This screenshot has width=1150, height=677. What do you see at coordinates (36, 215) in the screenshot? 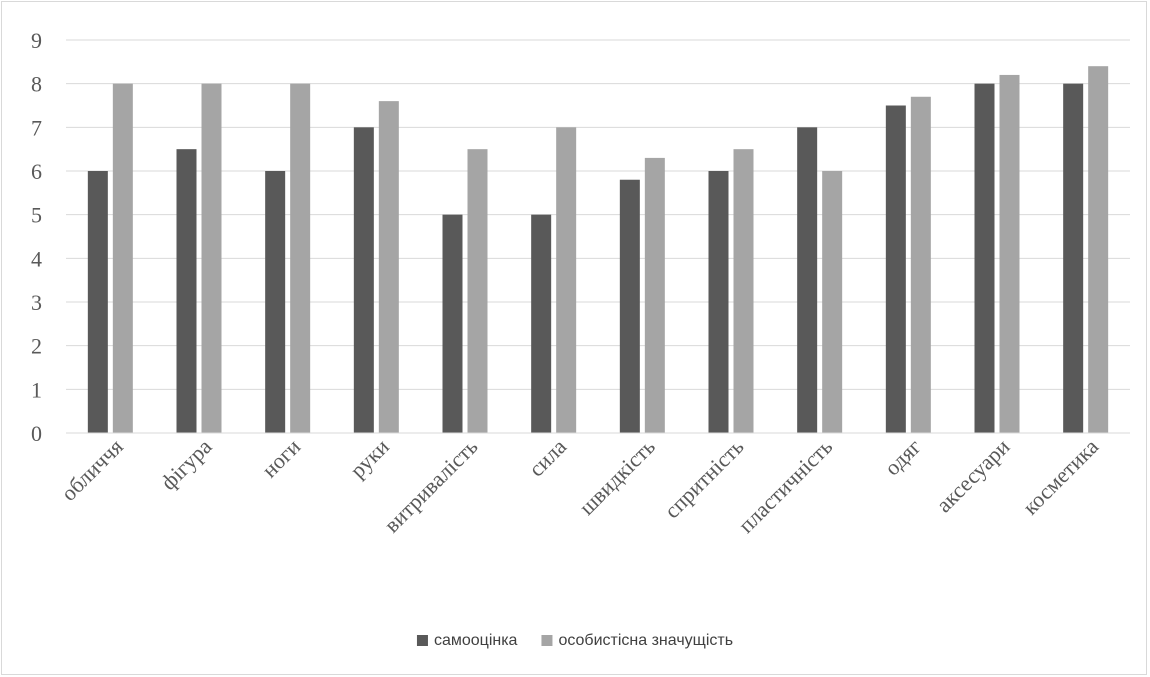
I see `y-tick-label: 5` at bounding box center [36, 215].